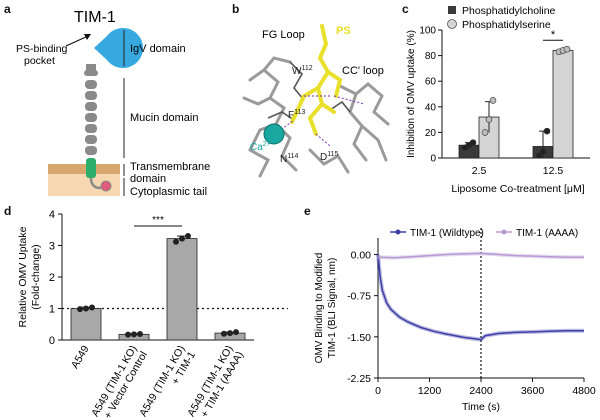  Describe the element at coordinates (309, 91) in the screenshot. I see `protein-sticks-dark` at that location.